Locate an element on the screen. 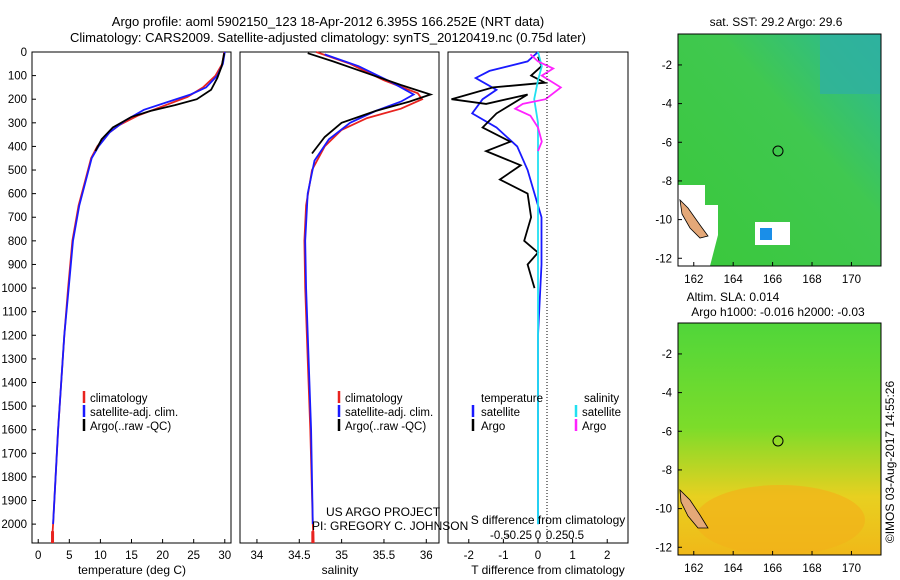 The height and width of the screenshot is (580, 900). depth-tick-label: 1000 is located at coordinates (14, 289).